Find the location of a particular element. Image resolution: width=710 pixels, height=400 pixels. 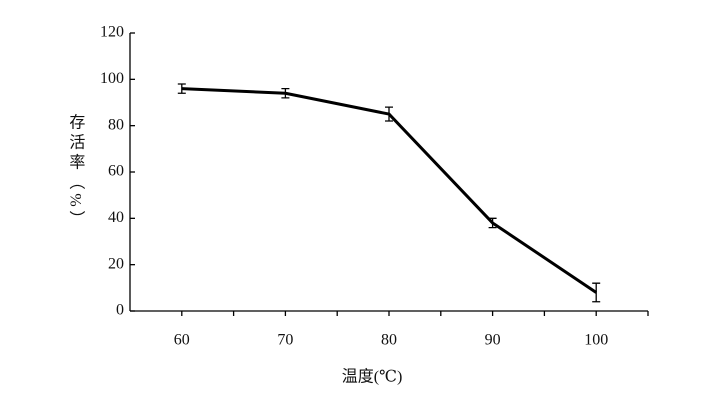

y-tick-label: 60 is located at coordinates (116, 171).